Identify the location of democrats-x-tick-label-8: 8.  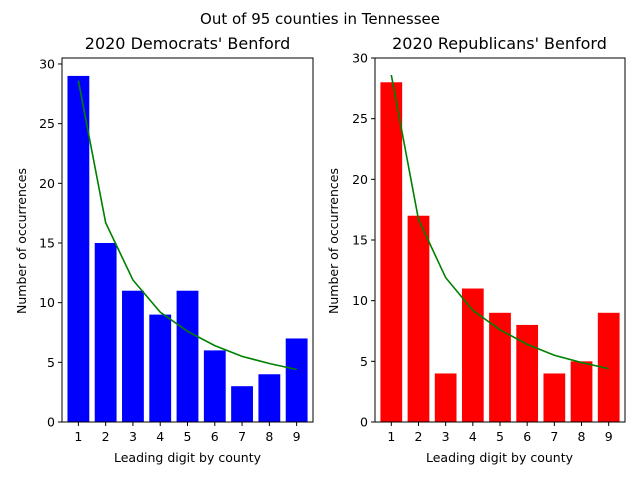
(269, 436).